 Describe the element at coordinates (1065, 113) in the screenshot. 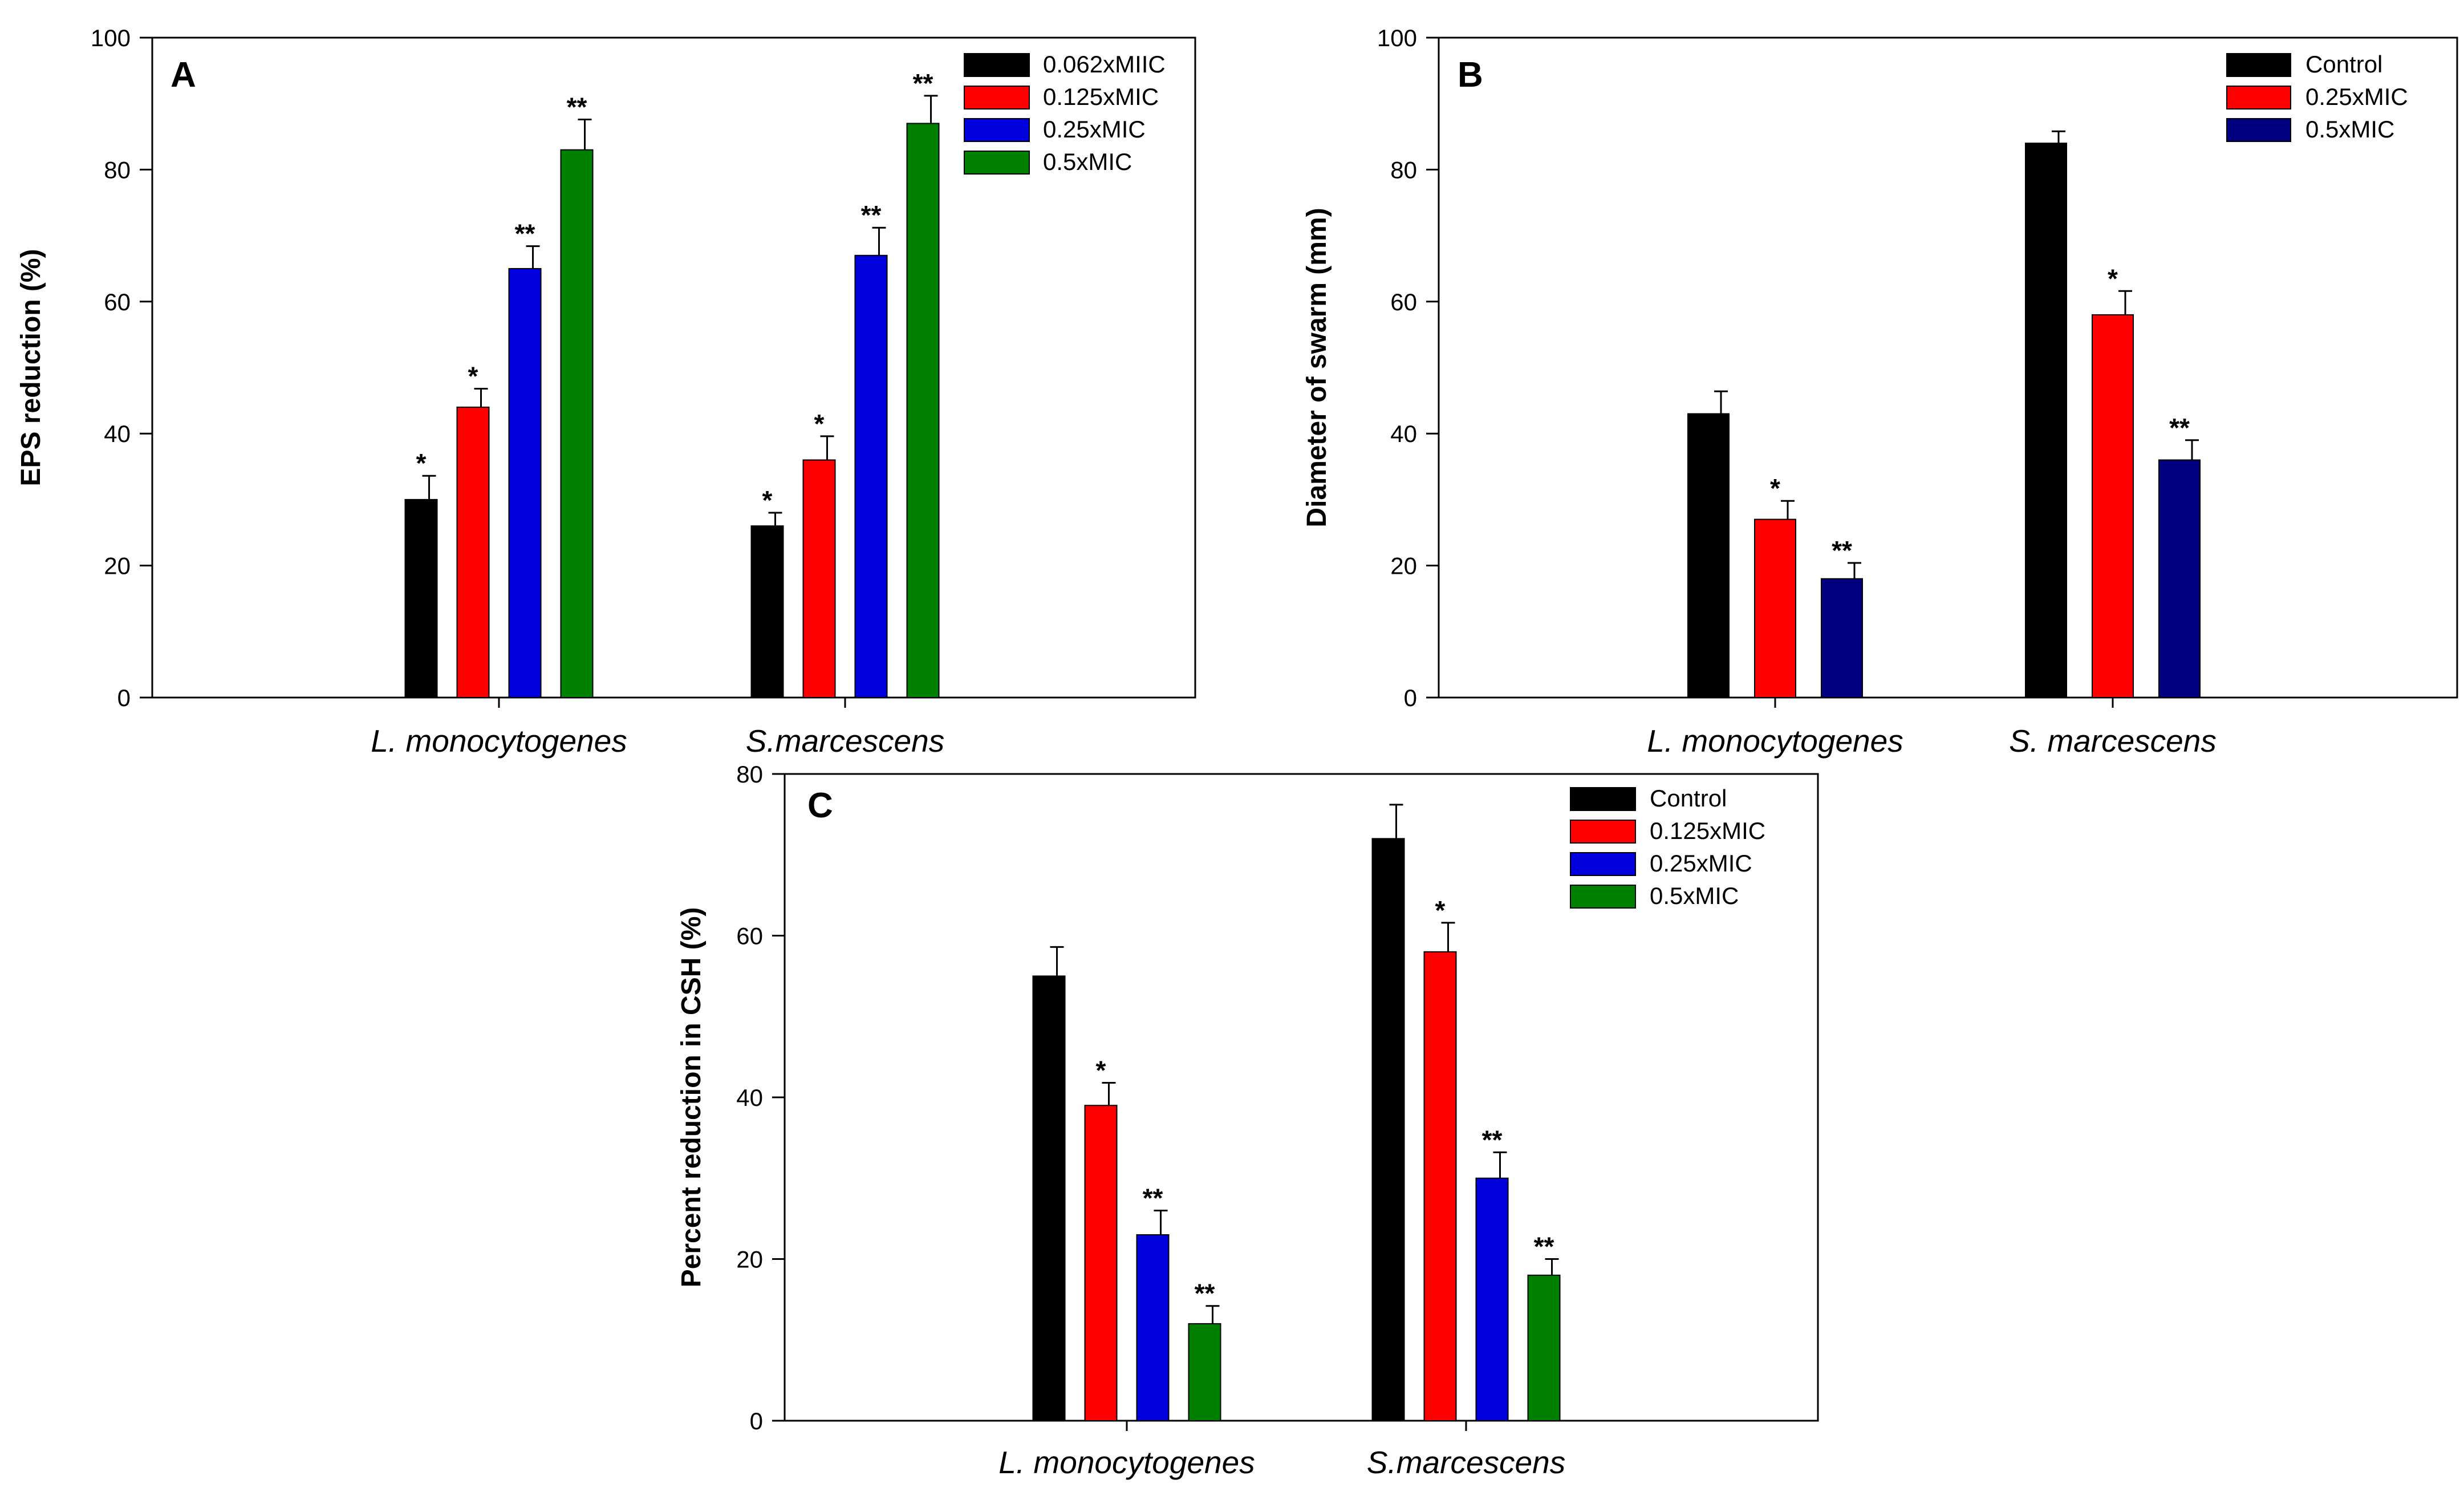

I see `legend: 0.062xMIIC 0.125xMIC 0.25xMIC 0.5xMIC` at that location.